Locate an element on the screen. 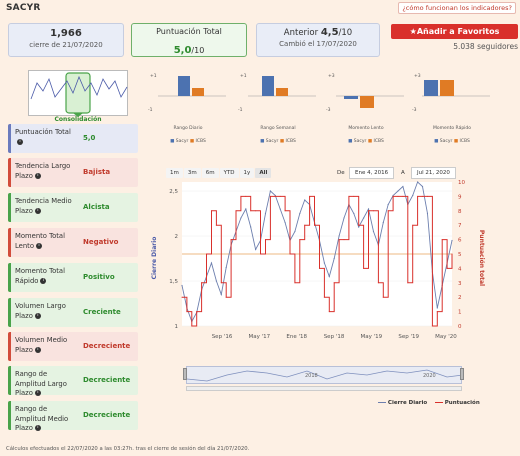 The width and height of the screenshot is (520, 456). mini-chart-momentum-slow: +3 -3 Momento Lento ■ Sacyr ■ ICBS is located at coordinates (366, 107).